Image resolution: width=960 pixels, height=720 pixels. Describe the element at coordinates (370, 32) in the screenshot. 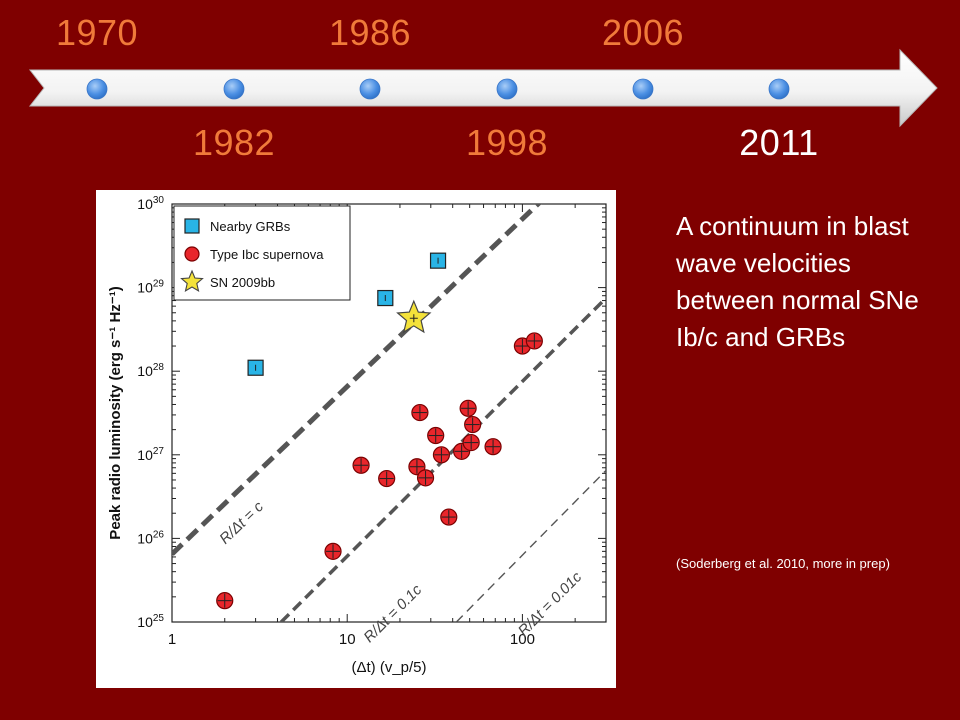

I see `year-label: 1986` at that location.